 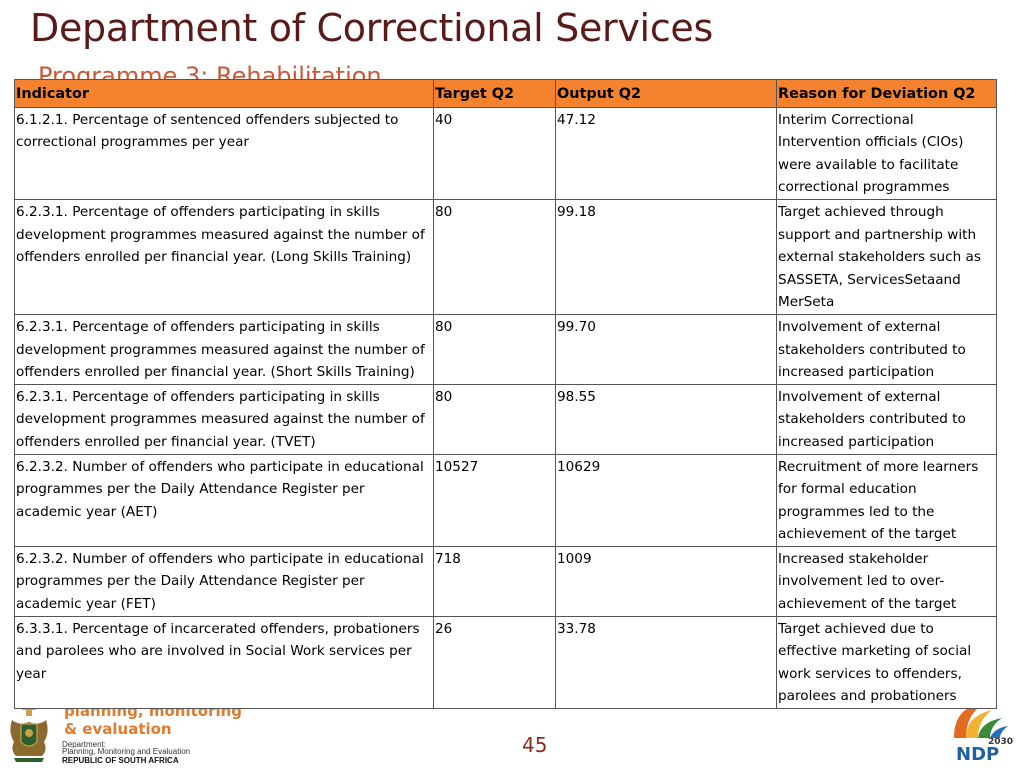 I want to click on cell-output: 33.78, so click(x=666, y=662).